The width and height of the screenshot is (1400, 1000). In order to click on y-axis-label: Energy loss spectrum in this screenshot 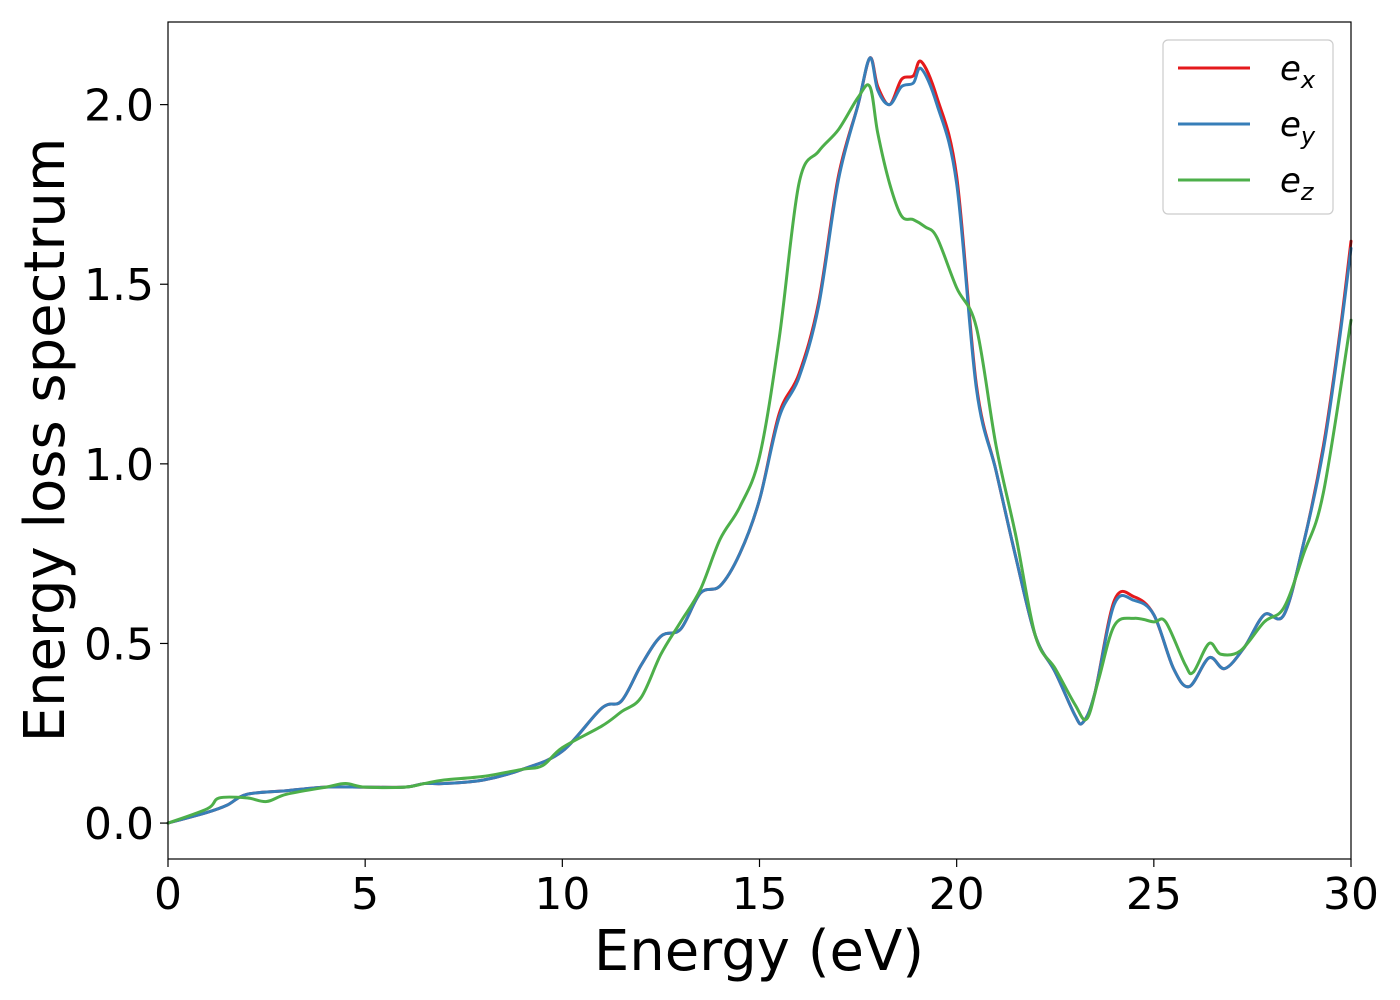, I will do `click(45, 440)`.